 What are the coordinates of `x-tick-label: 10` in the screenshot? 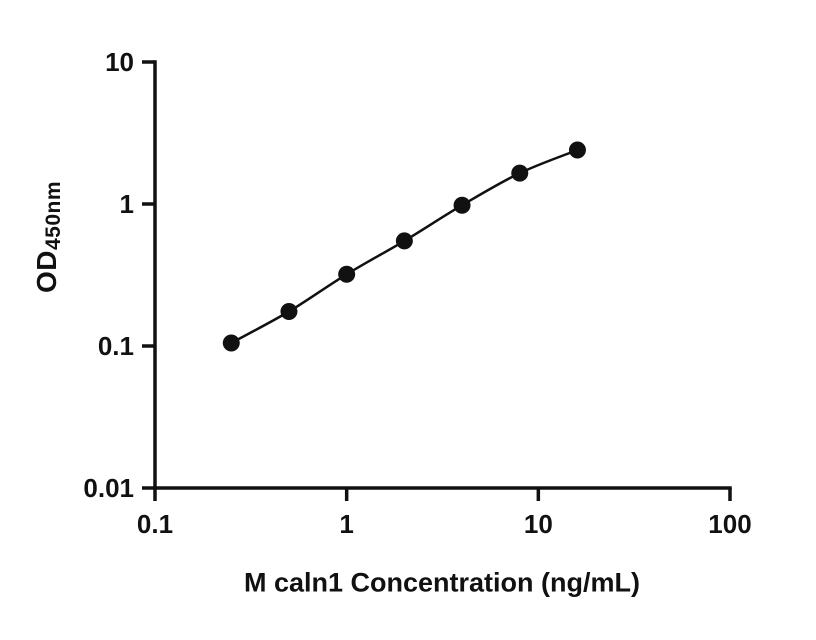 It's located at (538, 524).